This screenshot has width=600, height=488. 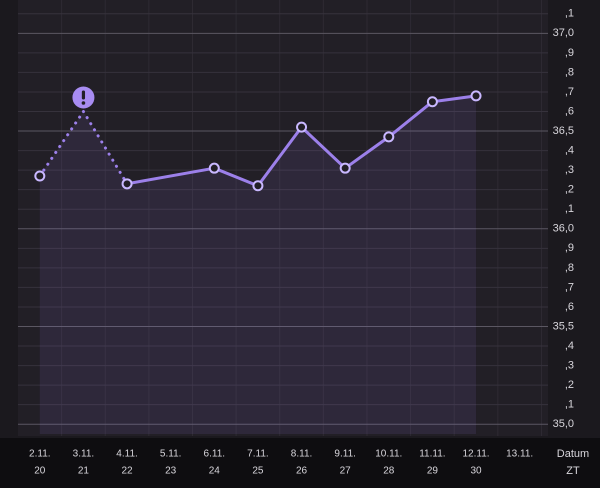 I want to click on x-tick-label: 30, so click(x=476, y=471).